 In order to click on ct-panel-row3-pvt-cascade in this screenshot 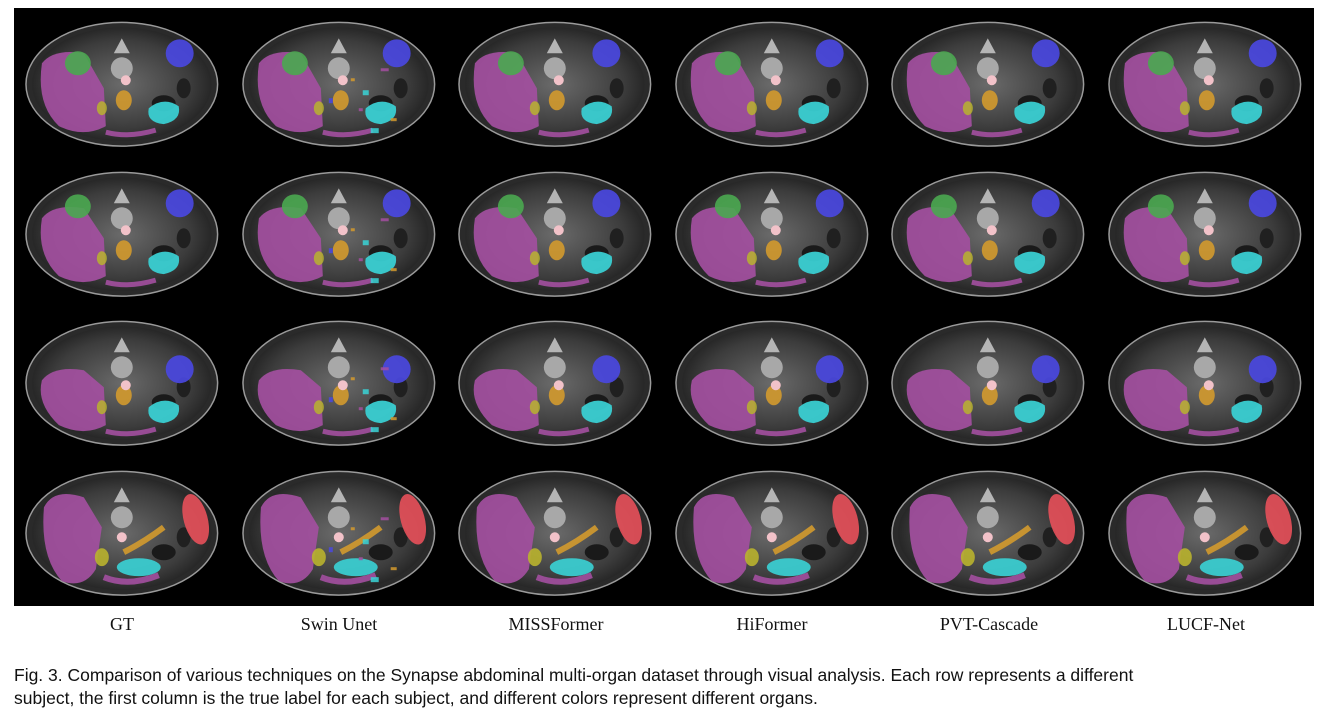, I will do `click(988, 381)`.